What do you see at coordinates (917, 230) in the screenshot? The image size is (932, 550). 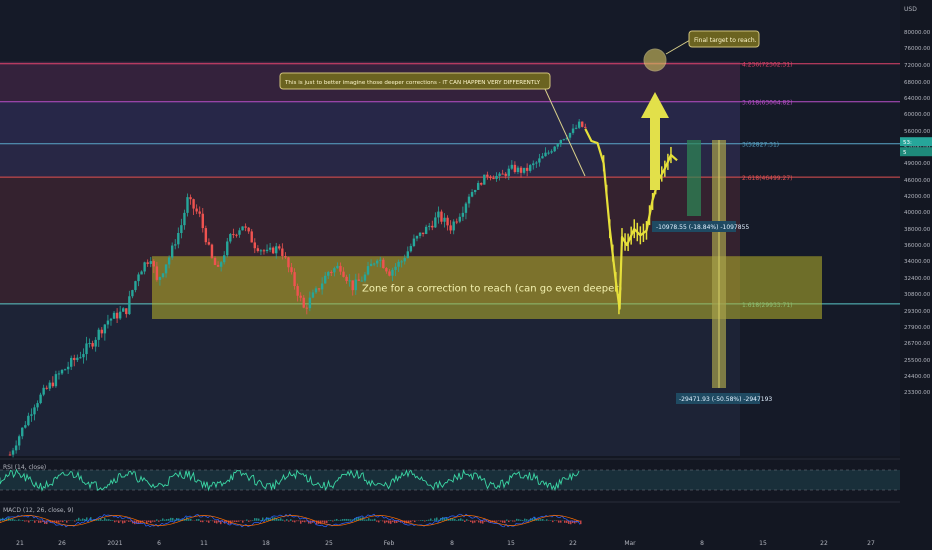 I see `price-tick: 38000.00` at bounding box center [917, 230].